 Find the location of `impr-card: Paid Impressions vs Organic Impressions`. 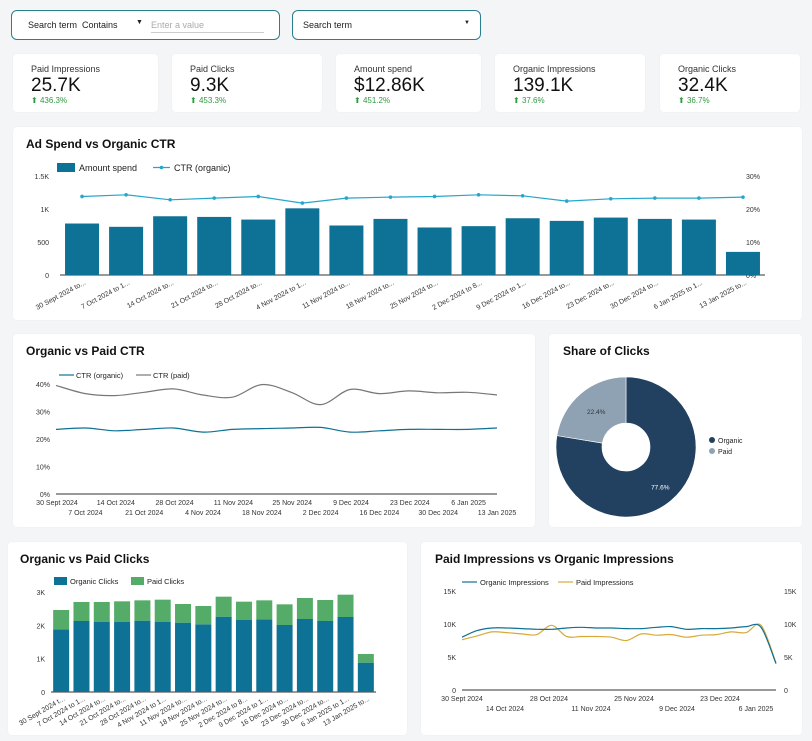

impr-card: Paid Impressions vs Organic Impressions is located at coordinates (611, 638).